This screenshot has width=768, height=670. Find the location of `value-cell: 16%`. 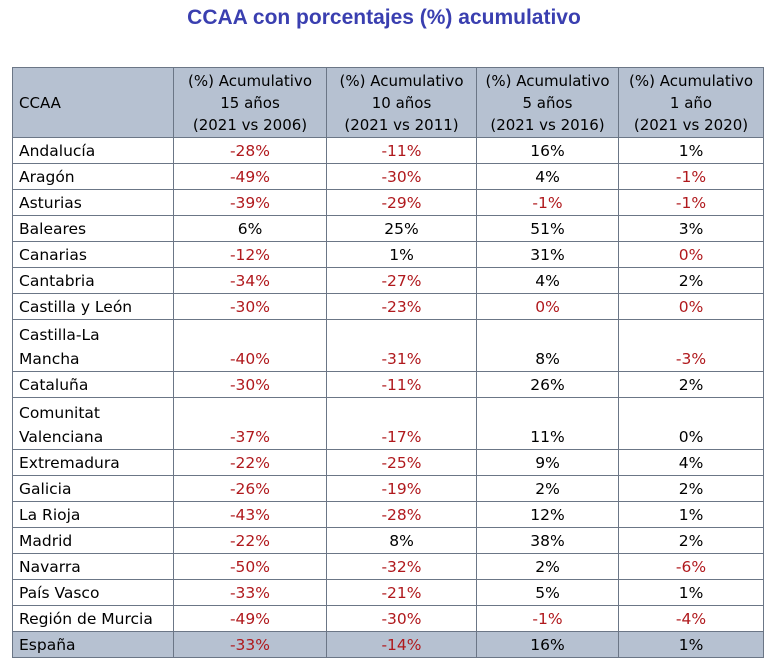

value-cell: 16% is located at coordinates (547, 150).